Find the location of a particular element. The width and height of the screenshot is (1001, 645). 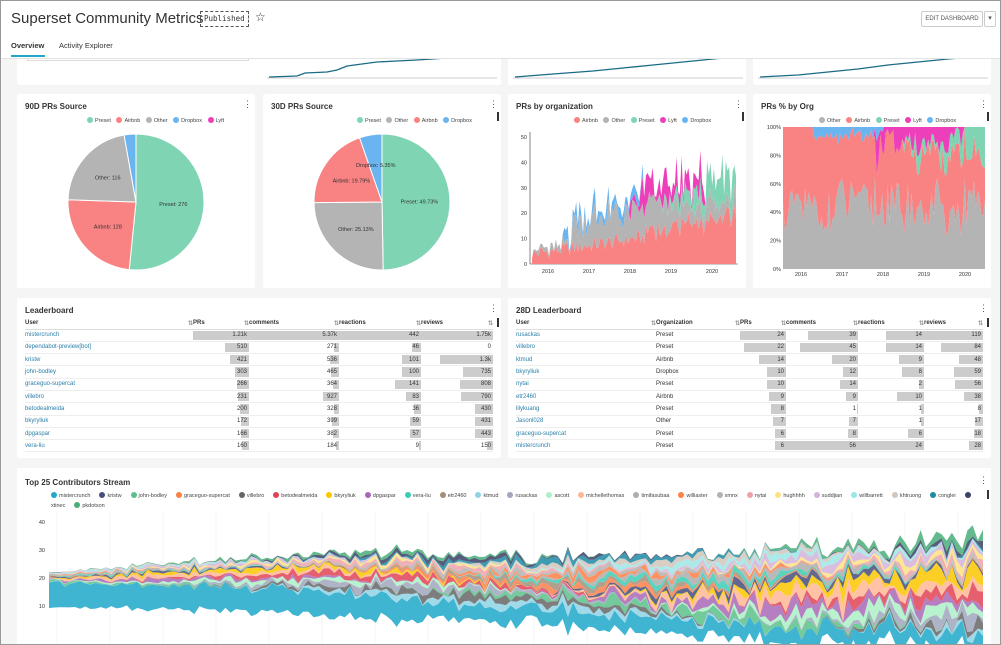

edit-dashboard-button: EDIT DASHBOARD is located at coordinates (952, 19).